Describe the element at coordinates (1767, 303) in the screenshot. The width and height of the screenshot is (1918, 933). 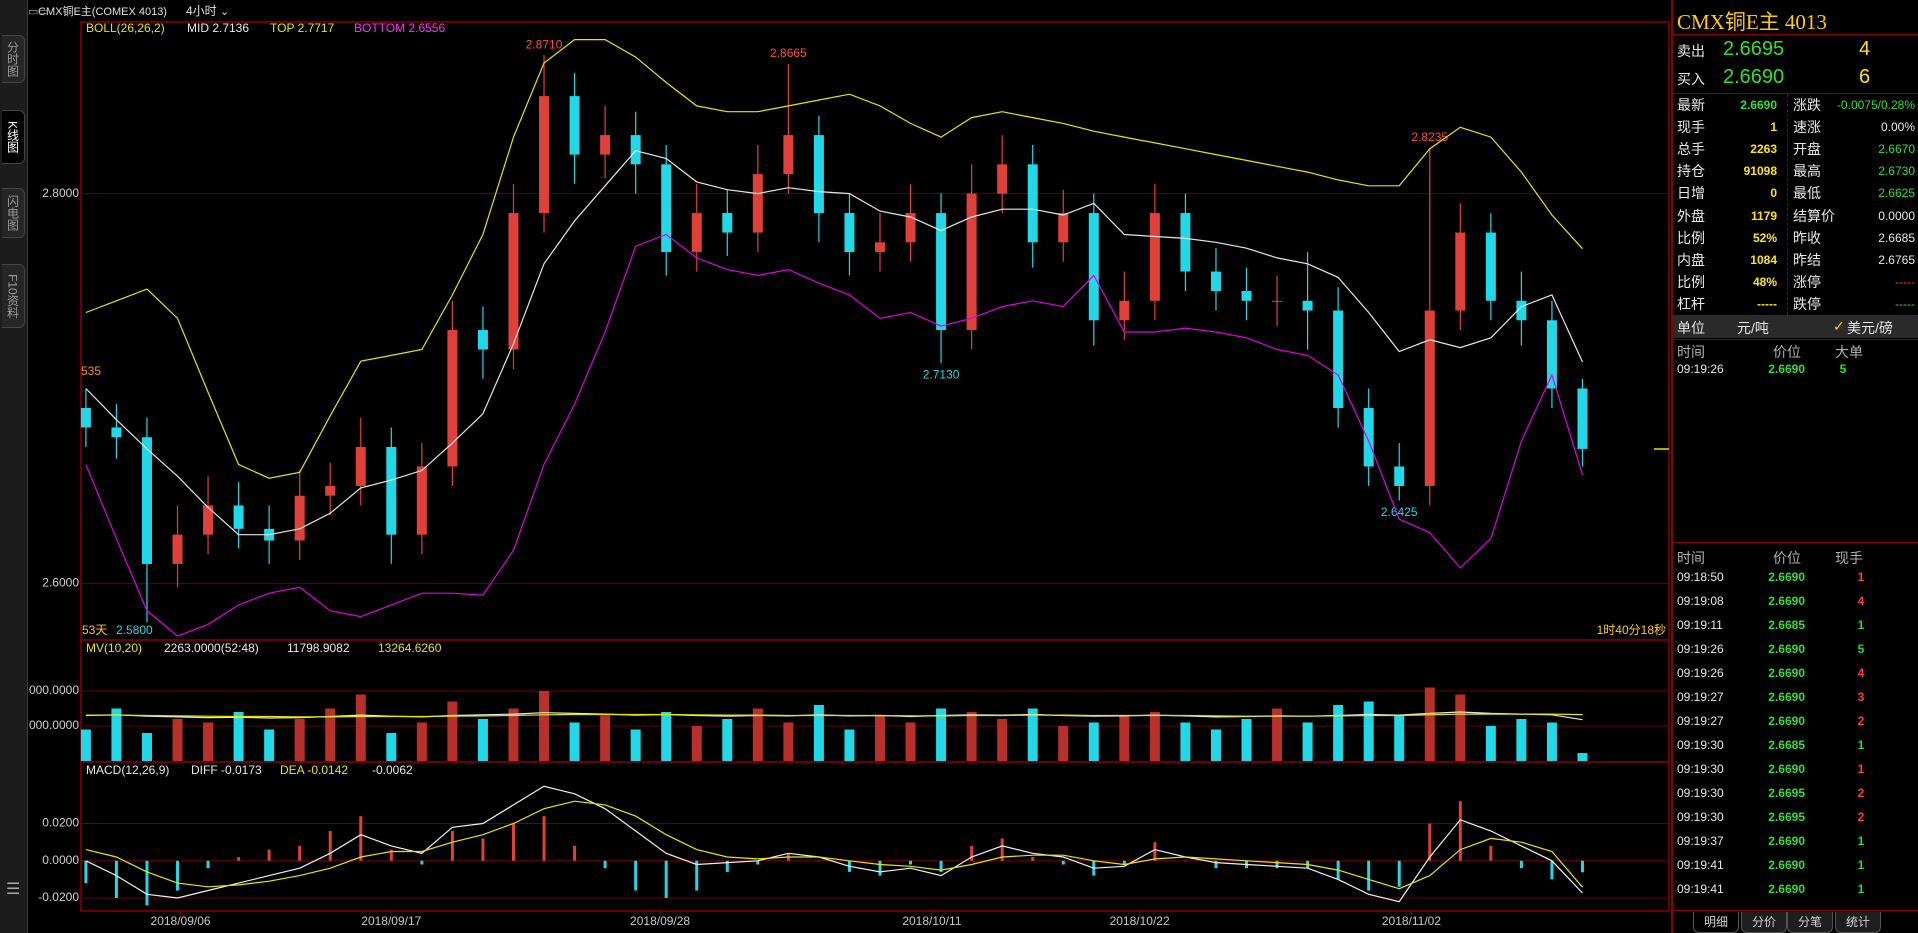
I see `quote-value: -----` at that location.